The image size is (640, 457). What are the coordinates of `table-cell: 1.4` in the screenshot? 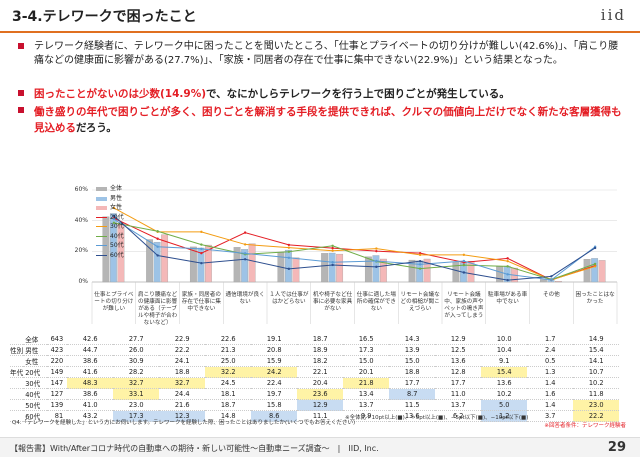 It's located at (550, 383).